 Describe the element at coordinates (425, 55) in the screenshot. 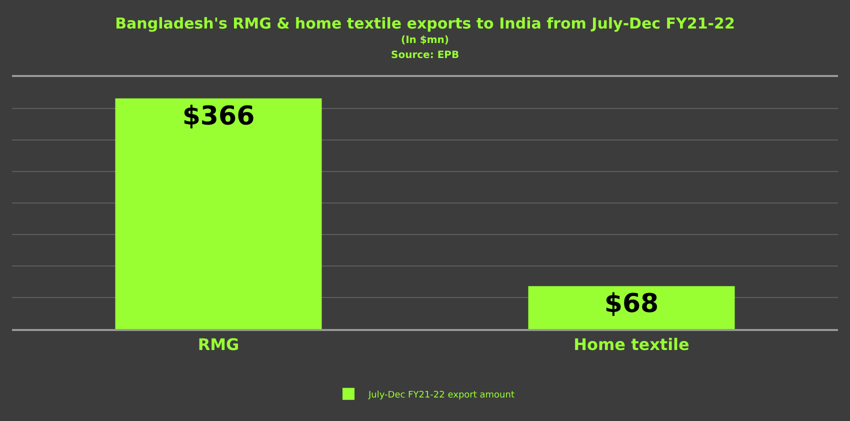

I see `source-note: Source: EPB` at that location.